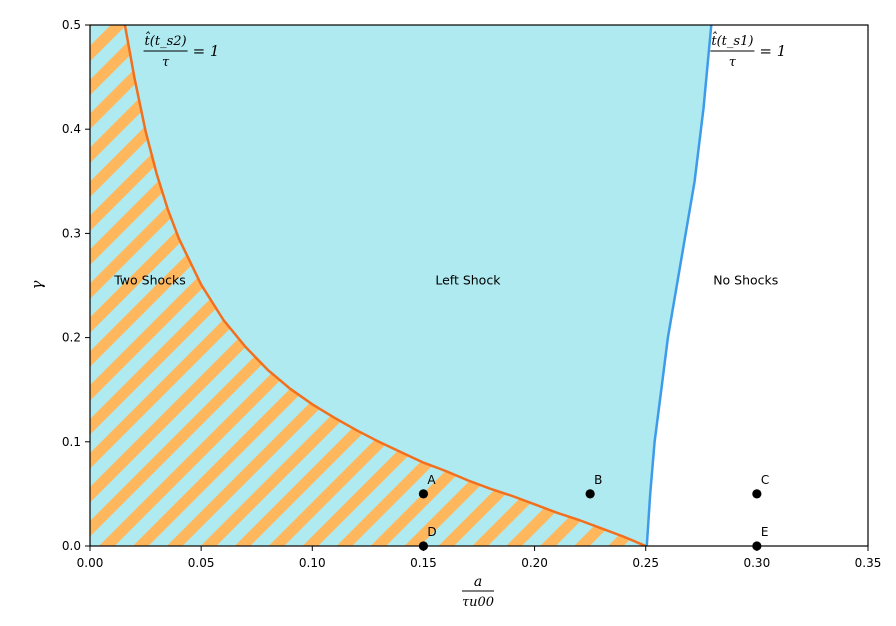 The height and width of the screenshot is (626, 896). What do you see at coordinates (756, 563) in the screenshot?
I see `x-tick-label: 0.30` at bounding box center [756, 563].